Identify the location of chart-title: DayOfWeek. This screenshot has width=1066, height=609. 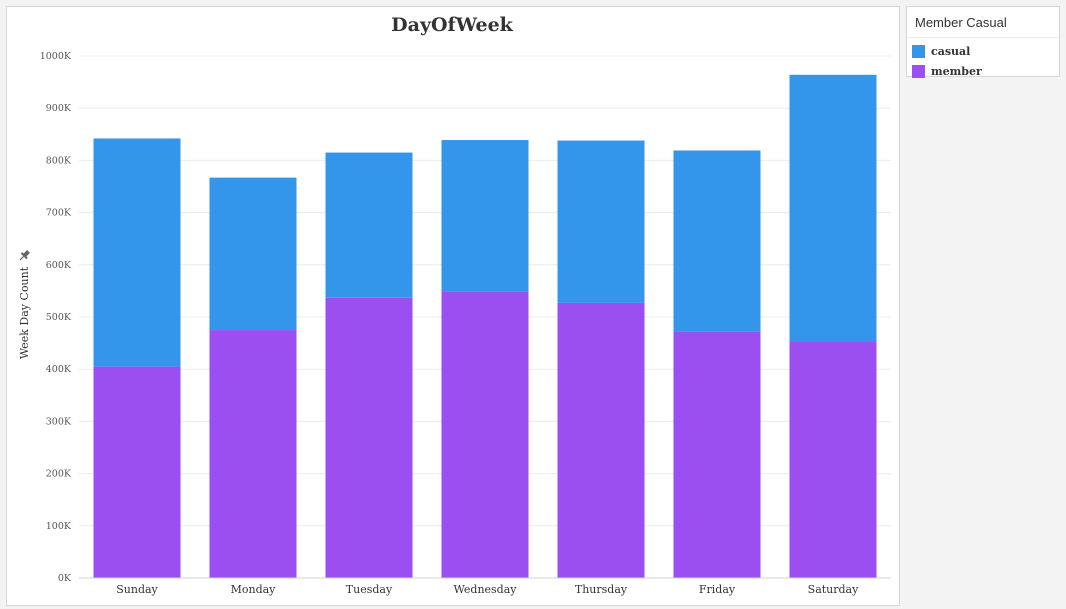
(452, 25).